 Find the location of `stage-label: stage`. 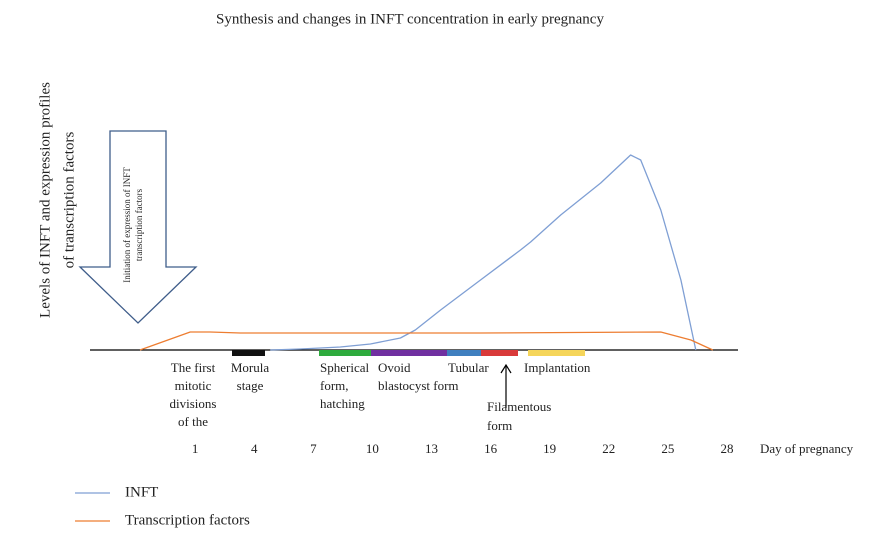

stage-label: stage is located at coordinates (250, 385).